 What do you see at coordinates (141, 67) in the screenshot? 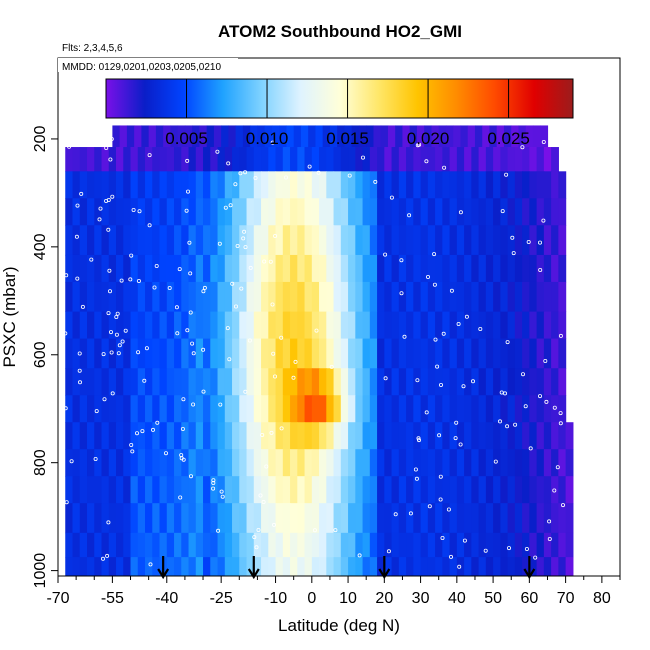
I see `dates-note: MMDD: 0129,0201,0203,0205,0210` at bounding box center [141, 67].